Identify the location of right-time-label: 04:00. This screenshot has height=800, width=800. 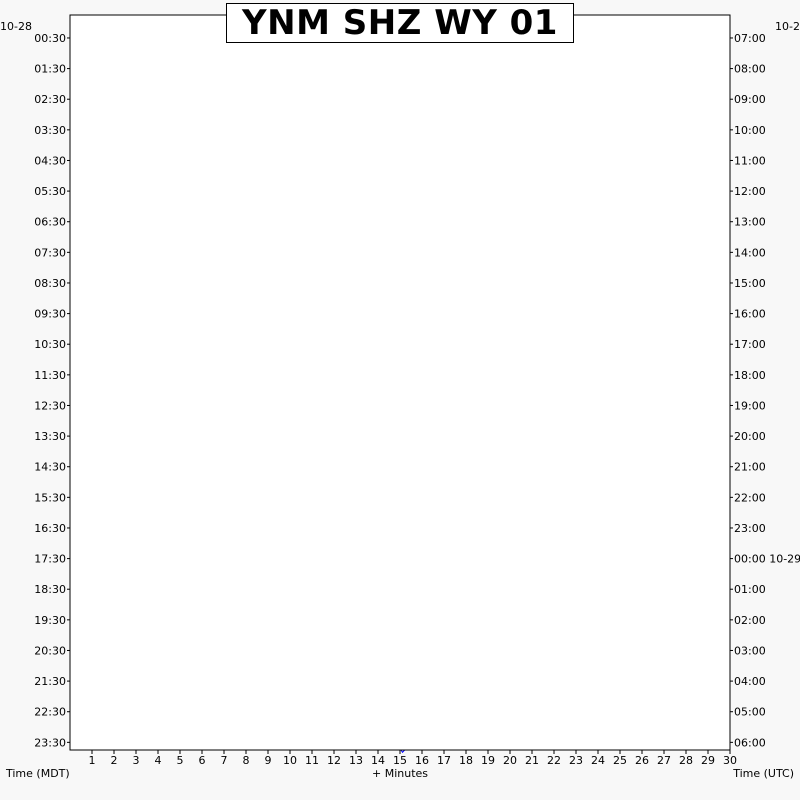
(750, 681).